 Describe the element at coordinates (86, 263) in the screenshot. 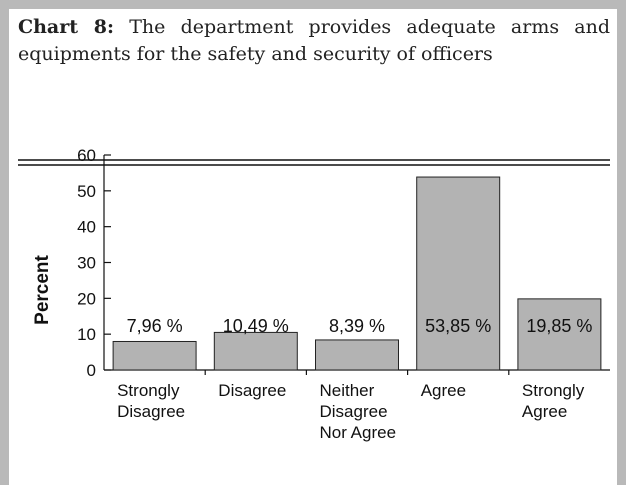

I see `y-tick-label: 30` at that location.